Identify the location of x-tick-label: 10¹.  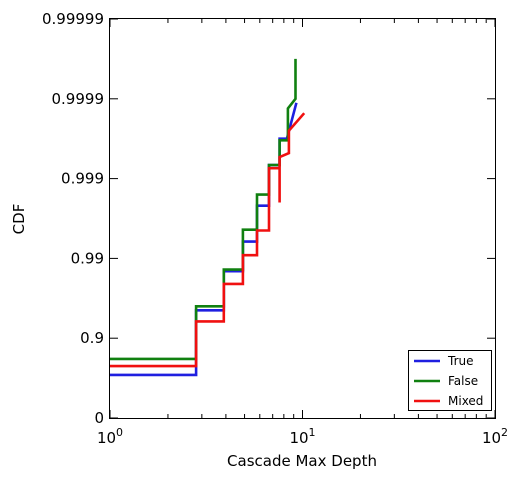
(302, 436).